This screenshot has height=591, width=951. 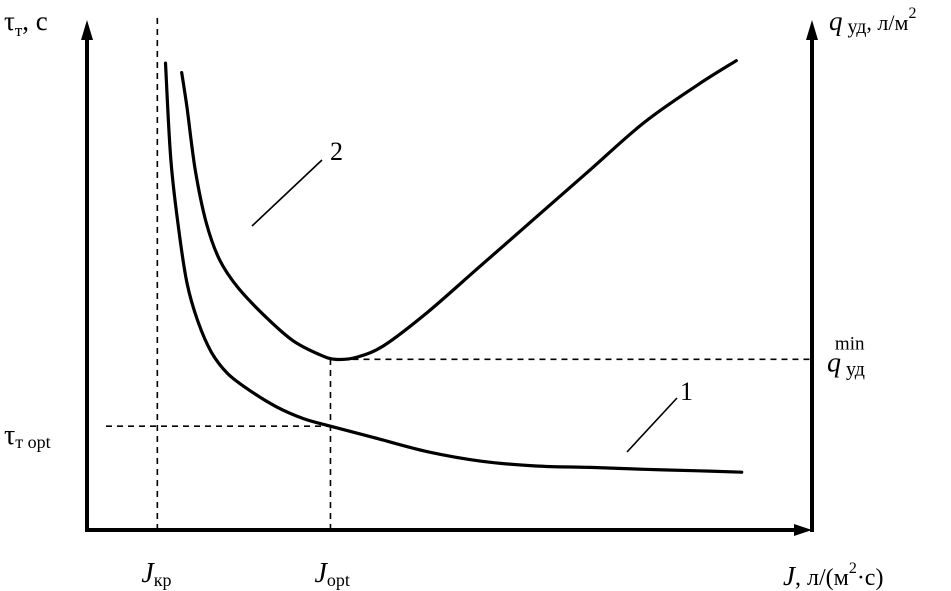 What do you see at coordinates (833, 575) in the screenshot?
I see `x-axis-label: J, л/(м2·с)` at bounding box center [833, 575].